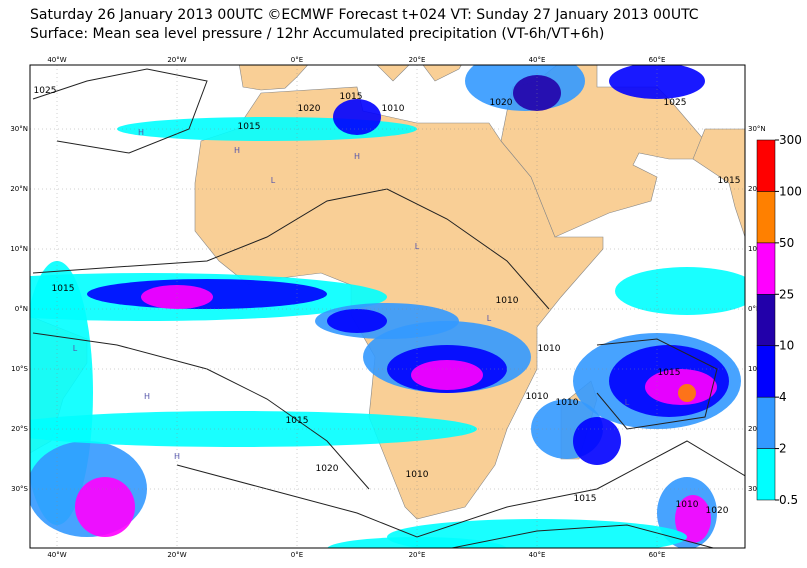 This screenshot has width=807, height=568. I want to click on latitude-label: 20°N, so click(19, 189).